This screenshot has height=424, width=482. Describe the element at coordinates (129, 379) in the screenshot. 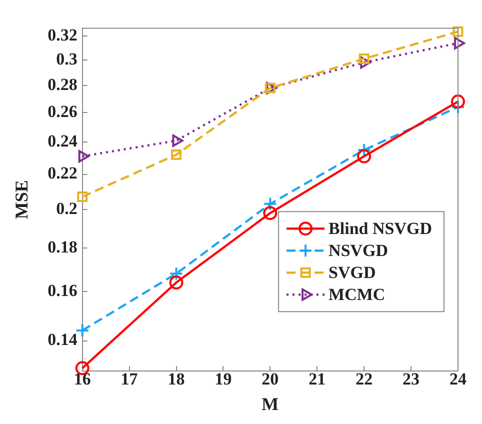

I see `x-tick-label: 17` at that location.